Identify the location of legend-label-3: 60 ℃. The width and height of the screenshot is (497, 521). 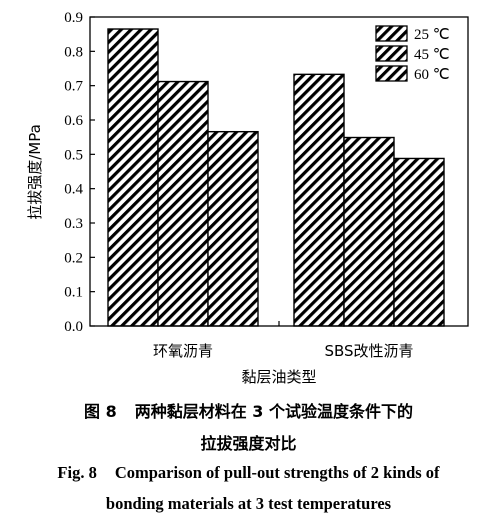
(432, 75).